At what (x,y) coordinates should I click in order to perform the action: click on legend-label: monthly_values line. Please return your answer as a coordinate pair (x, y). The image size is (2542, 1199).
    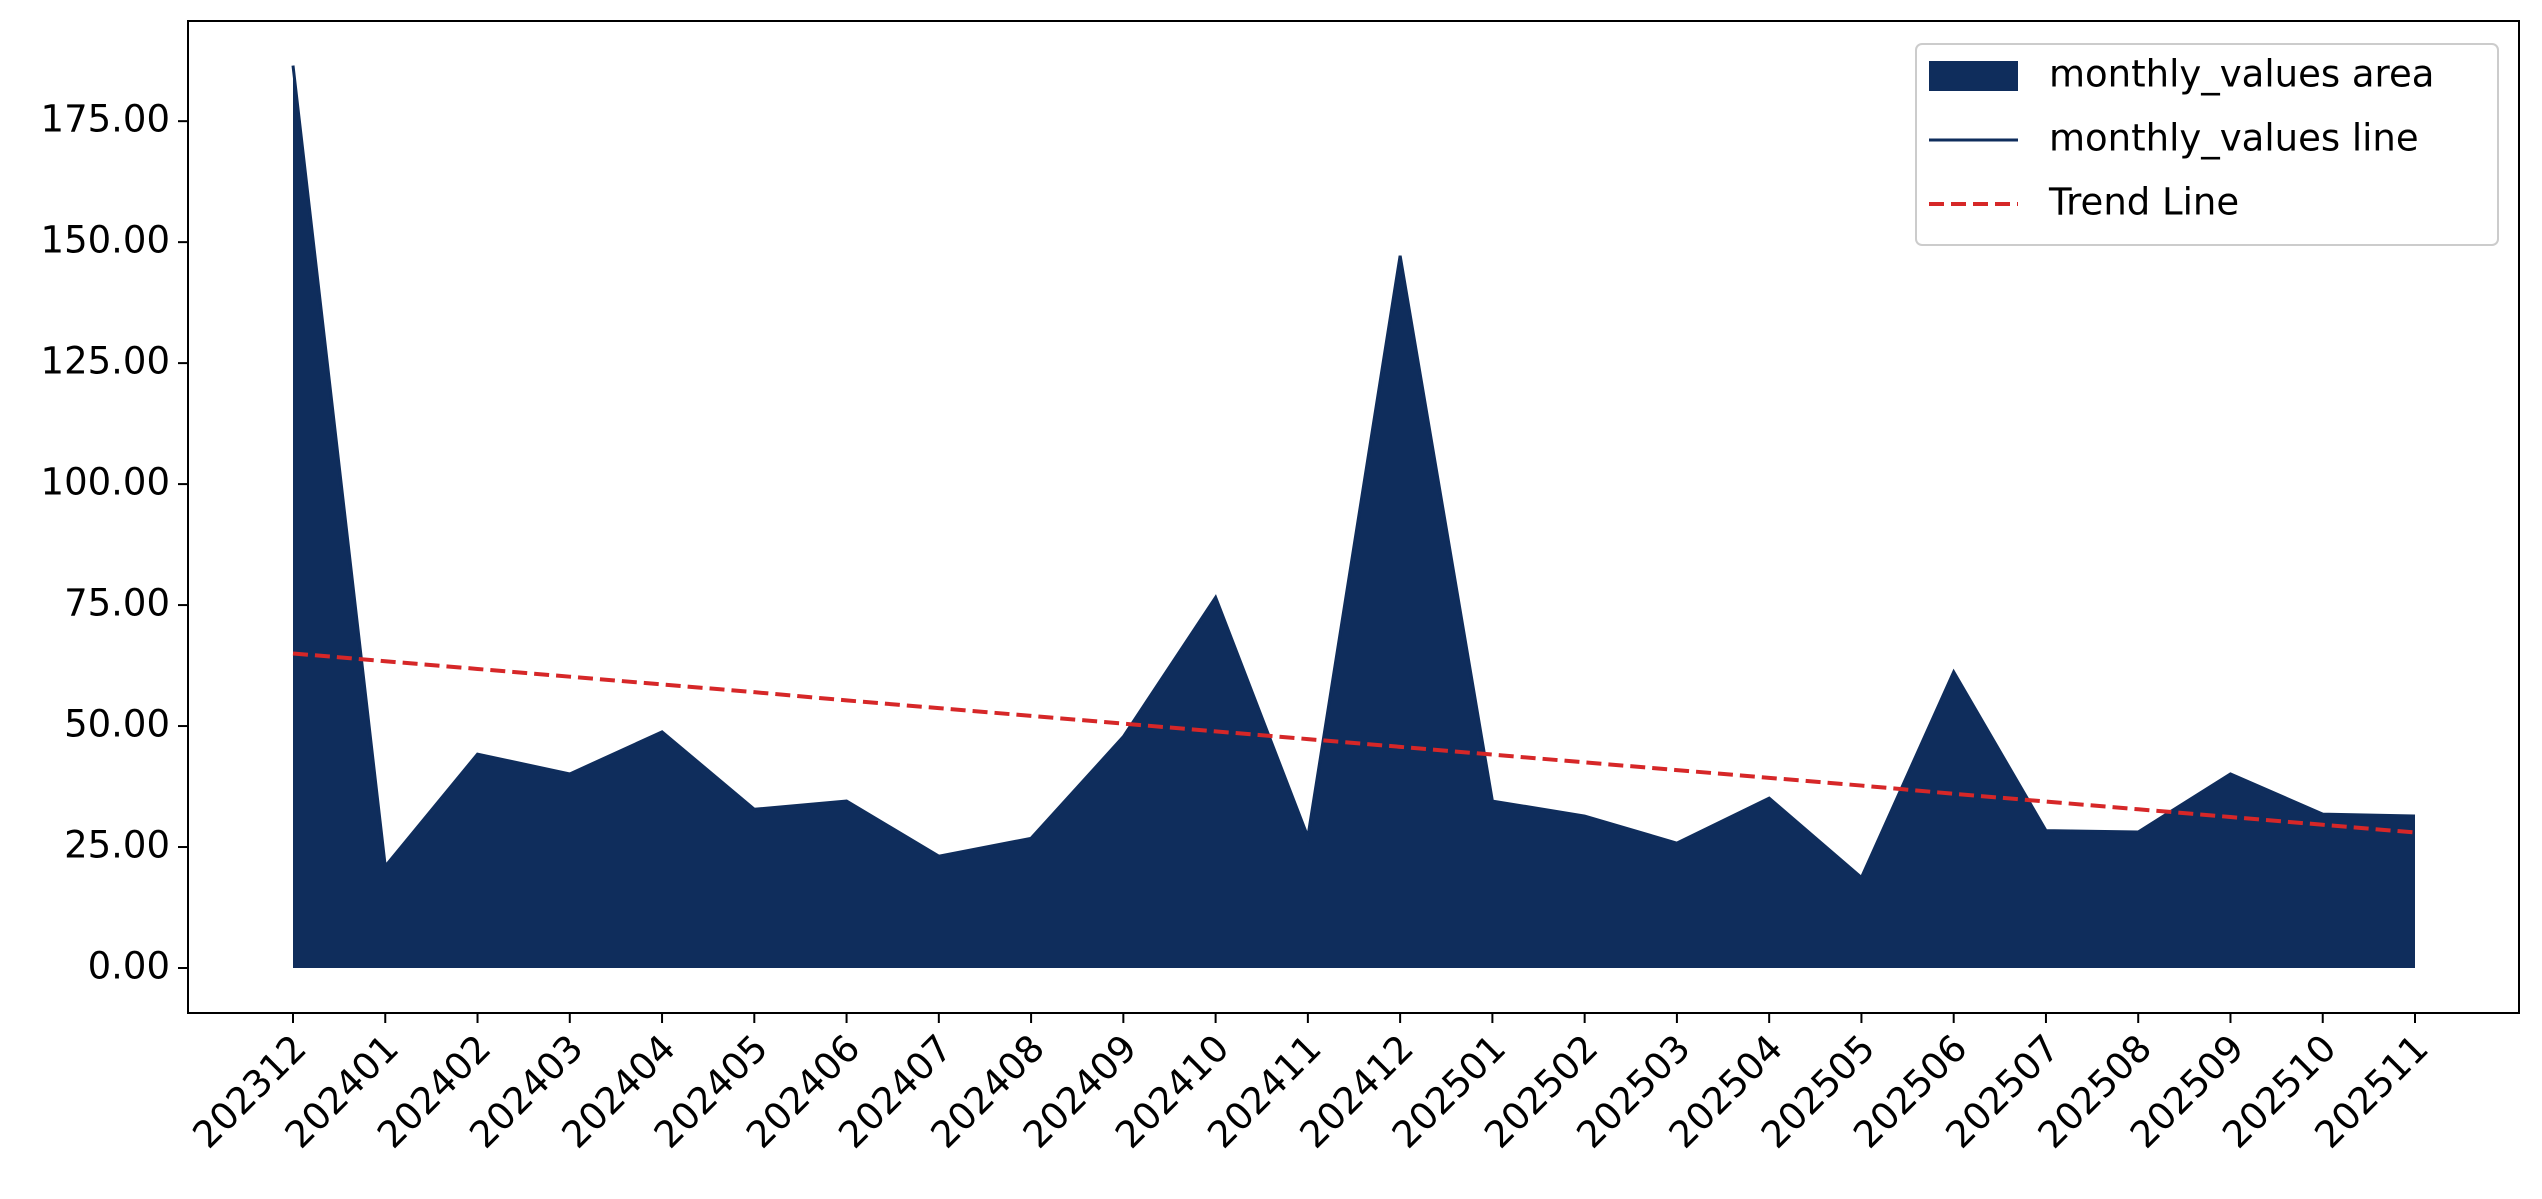
    Looking at the image, I should click on (2234, 138).